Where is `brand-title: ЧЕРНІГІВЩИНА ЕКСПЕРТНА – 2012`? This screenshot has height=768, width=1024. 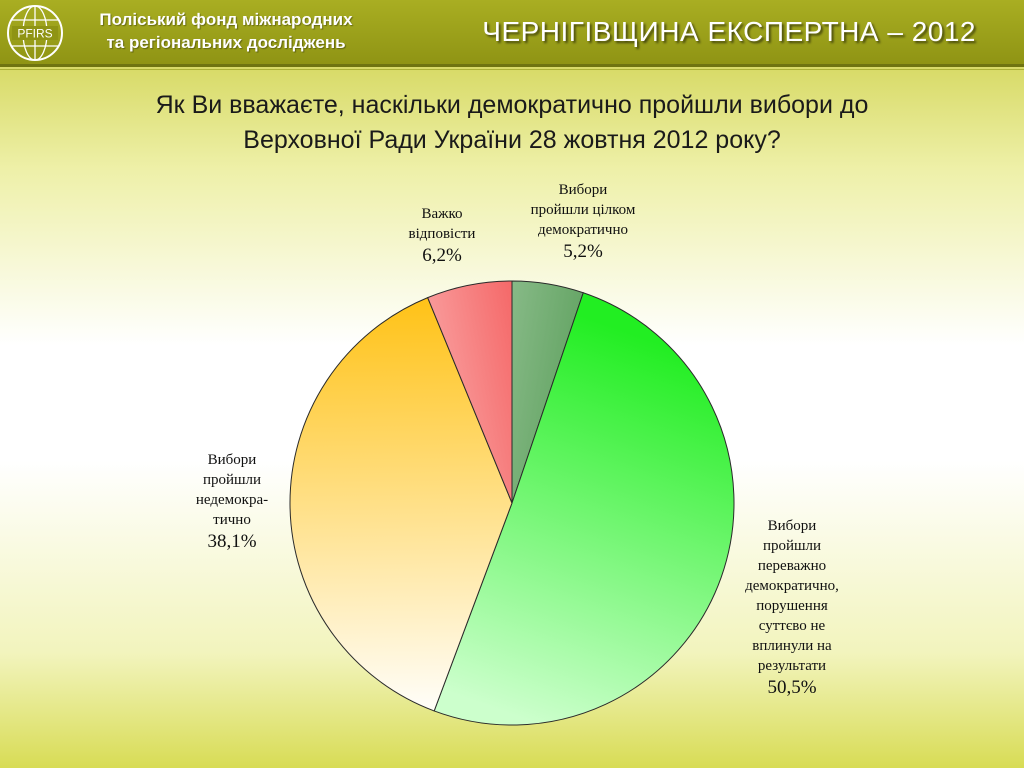 brand-title: ЧЕРНІГІВЩИНА ЕКСПЕРТНА – 2012 is located at coordinates (729, 31).